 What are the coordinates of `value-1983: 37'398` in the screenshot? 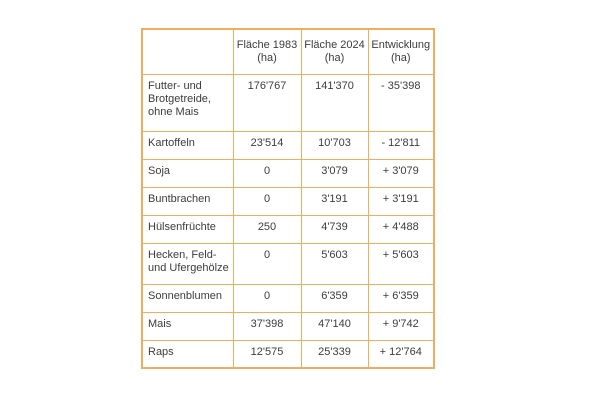 It's located at (267, 326).